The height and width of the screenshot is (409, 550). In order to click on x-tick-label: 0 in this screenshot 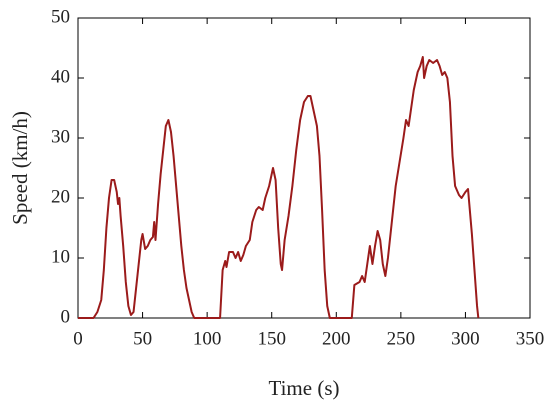, I will do `click(78, 338)`.